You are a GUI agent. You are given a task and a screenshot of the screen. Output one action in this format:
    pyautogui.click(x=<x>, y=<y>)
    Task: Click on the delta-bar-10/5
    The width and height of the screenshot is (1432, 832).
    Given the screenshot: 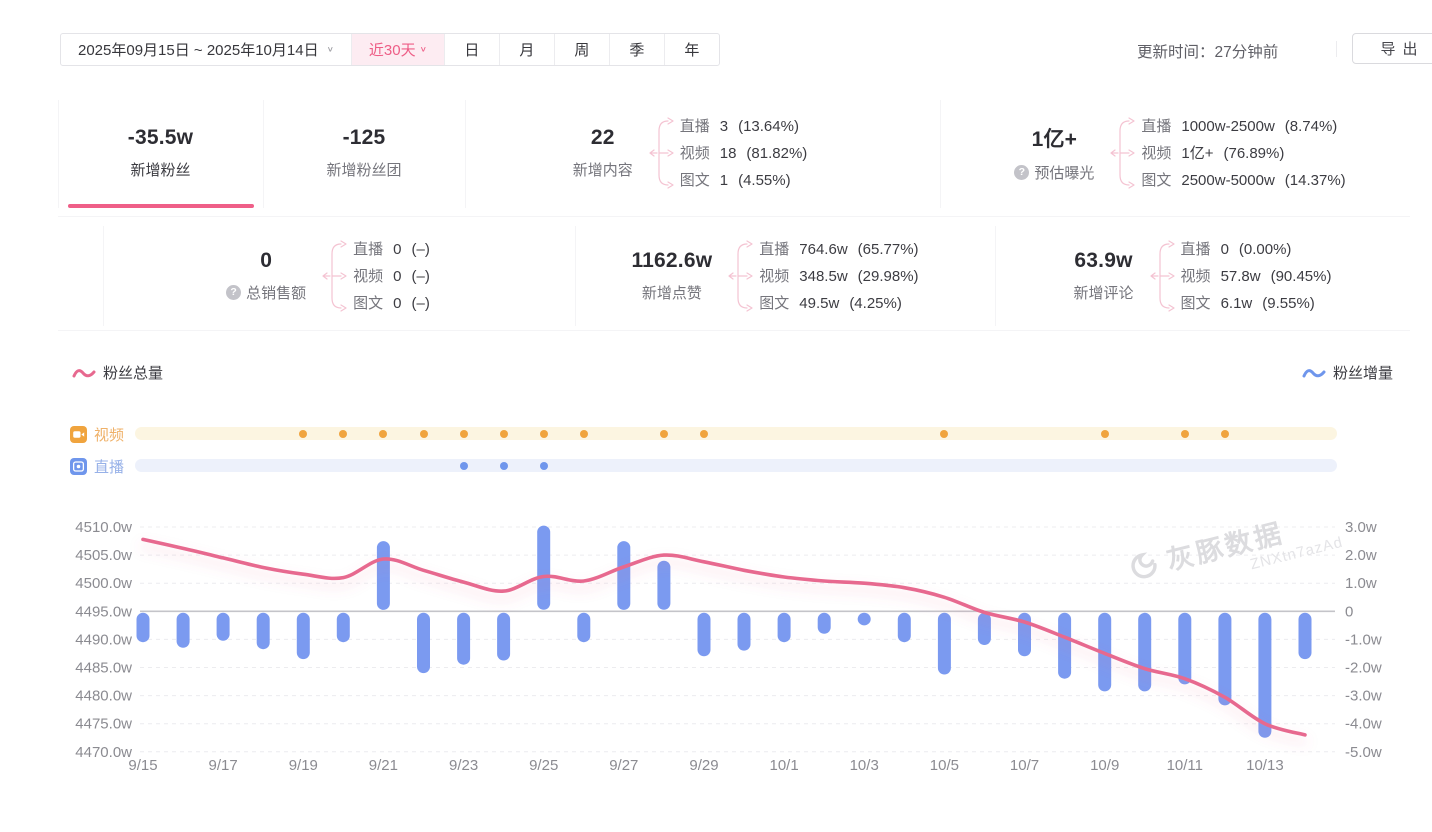 What is the action you would take?
    pyautogui.click(x=944, y=643)
    